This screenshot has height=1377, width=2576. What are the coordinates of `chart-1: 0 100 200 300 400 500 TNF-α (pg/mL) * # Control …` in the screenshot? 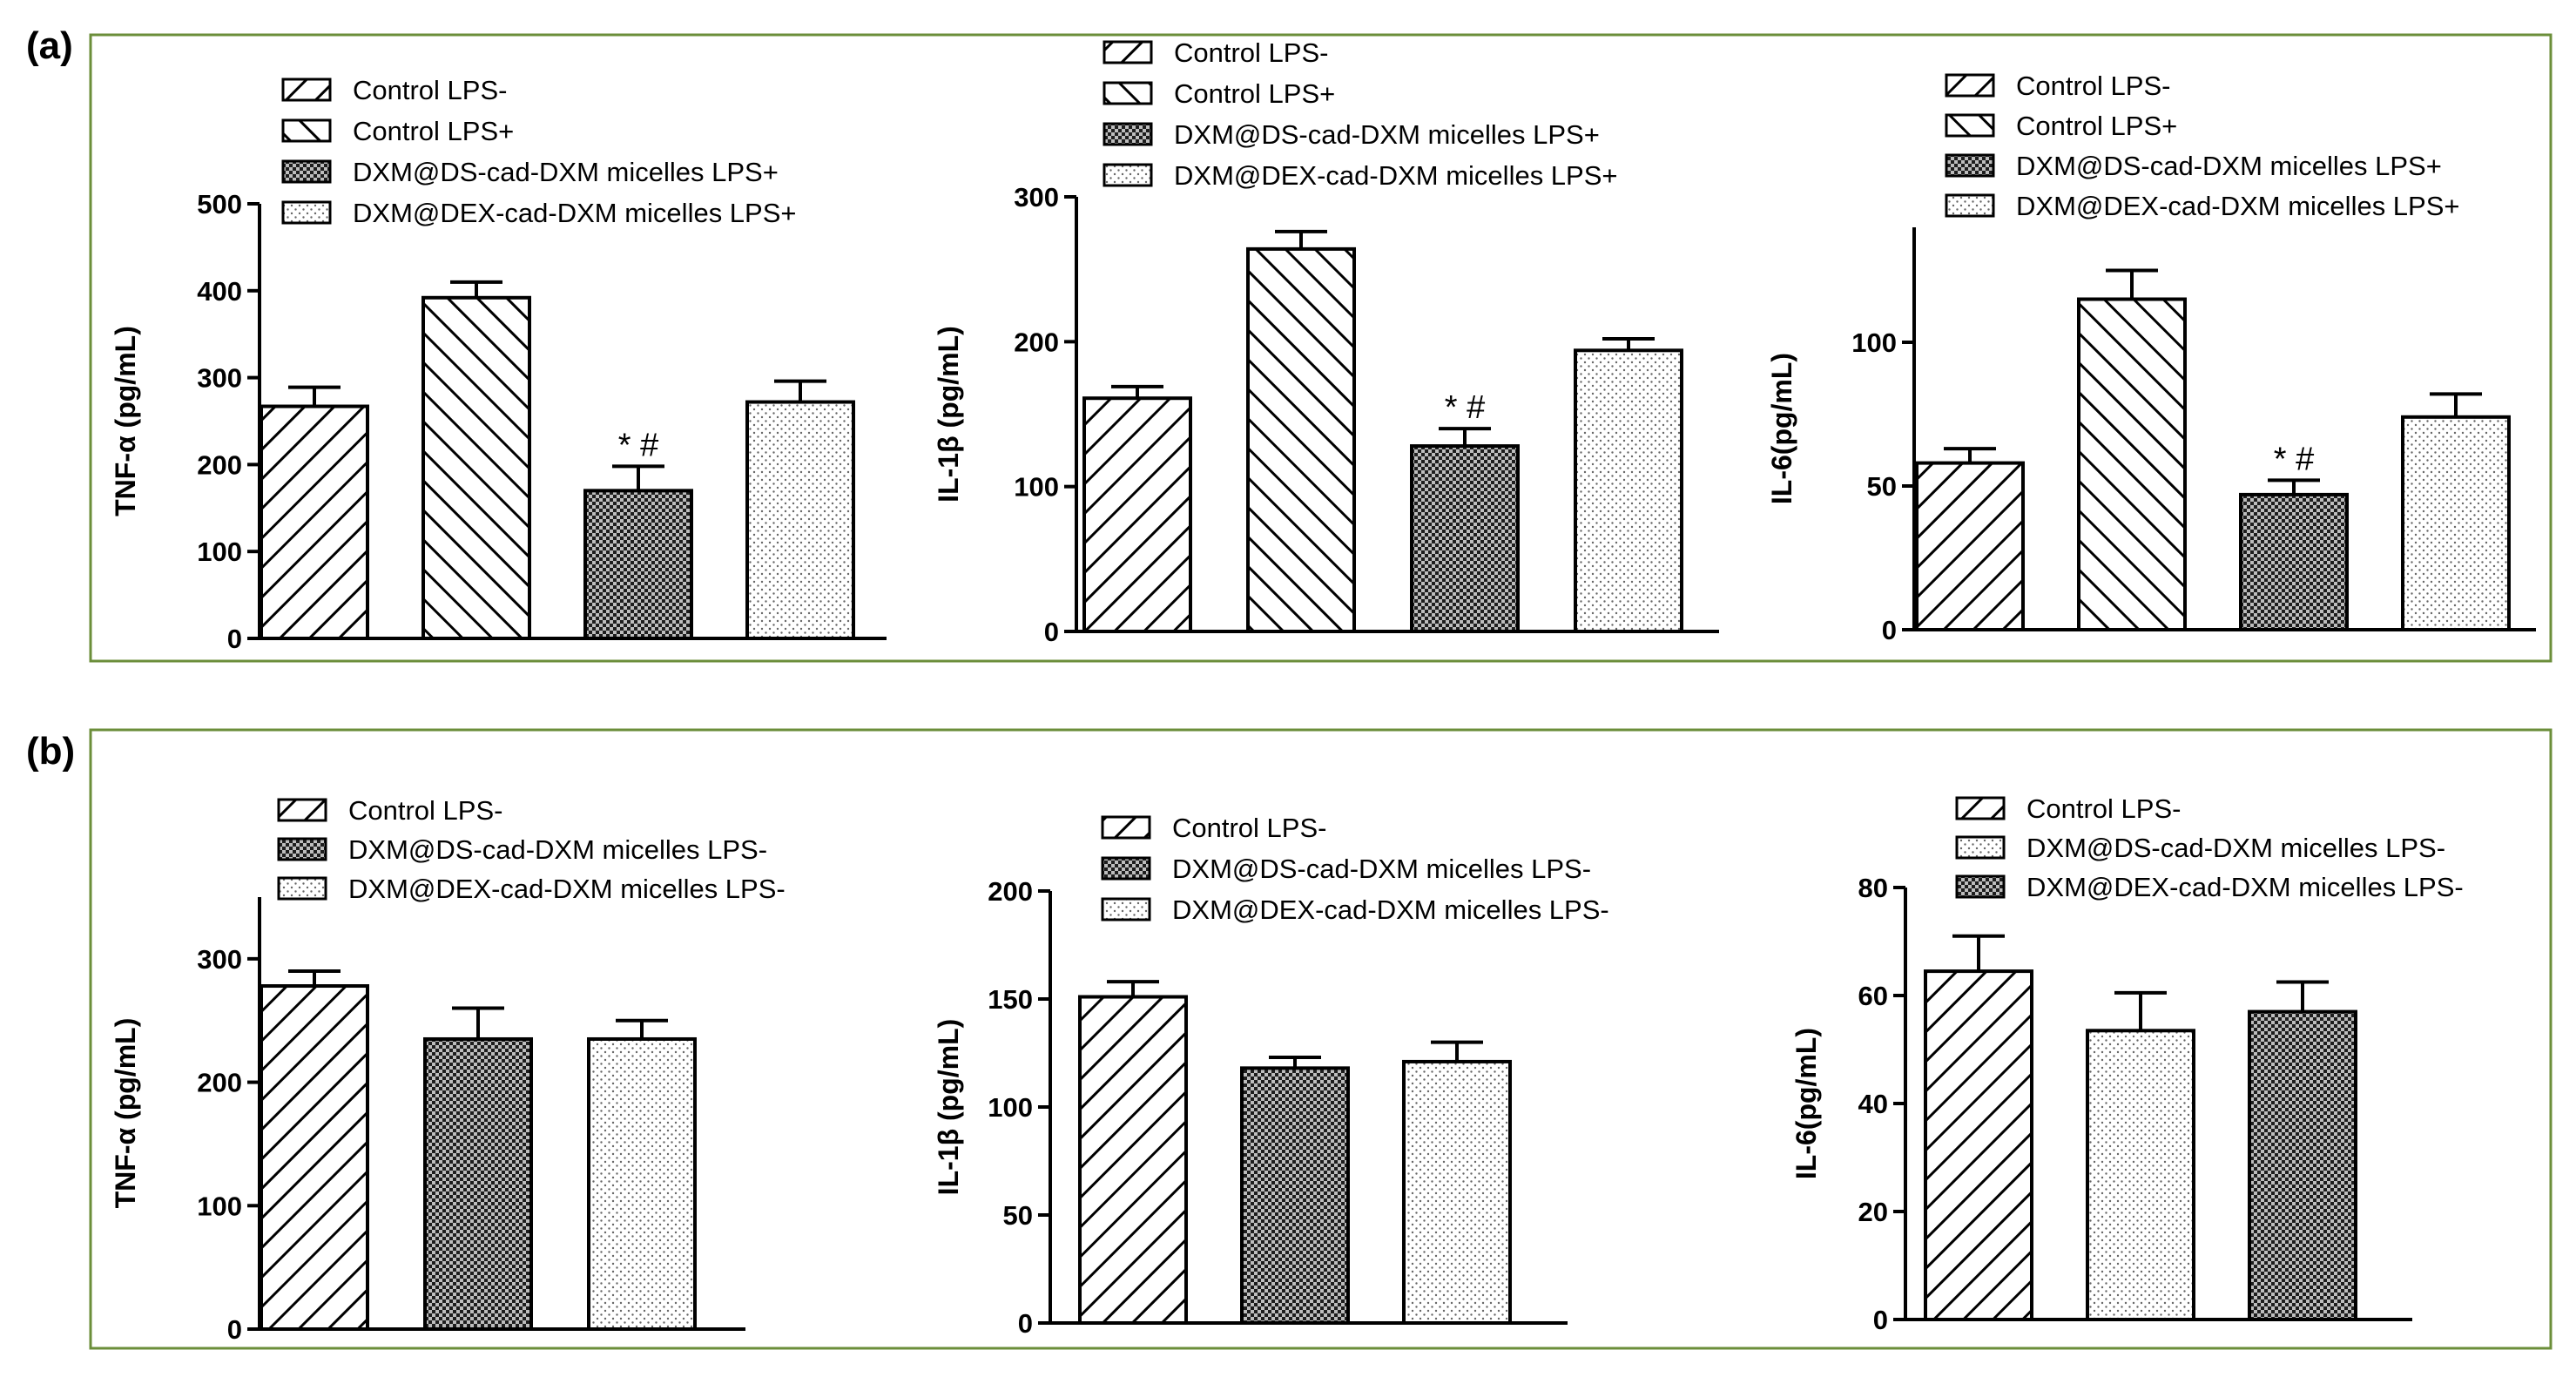 It's located at (498, 364).